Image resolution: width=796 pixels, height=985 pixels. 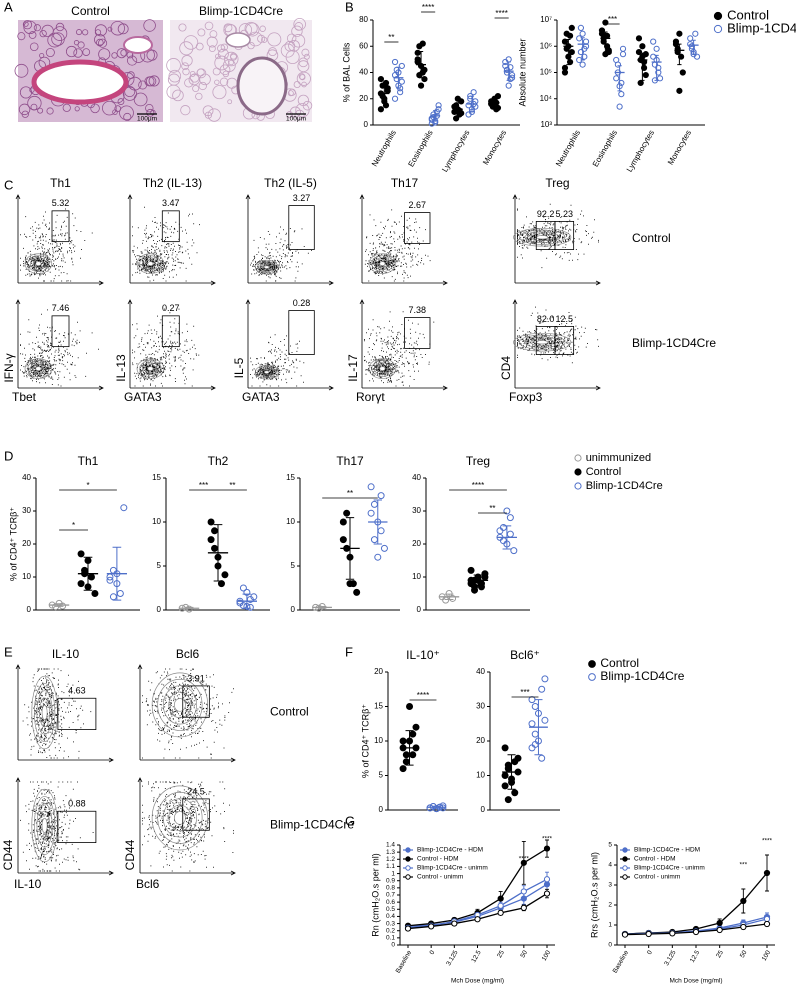 What do you see at coordinates (138, 45) in the screenshot?
I see `vessel` at bounding box center [138, 45].